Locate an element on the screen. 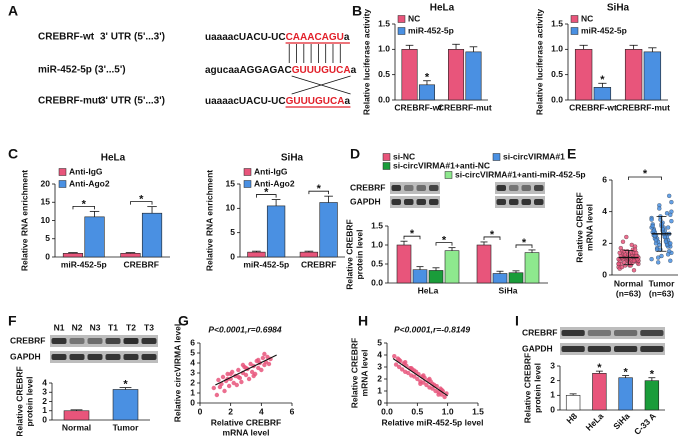  x-tick-label: CREBRF-wt is located at coordinates (418, 107).